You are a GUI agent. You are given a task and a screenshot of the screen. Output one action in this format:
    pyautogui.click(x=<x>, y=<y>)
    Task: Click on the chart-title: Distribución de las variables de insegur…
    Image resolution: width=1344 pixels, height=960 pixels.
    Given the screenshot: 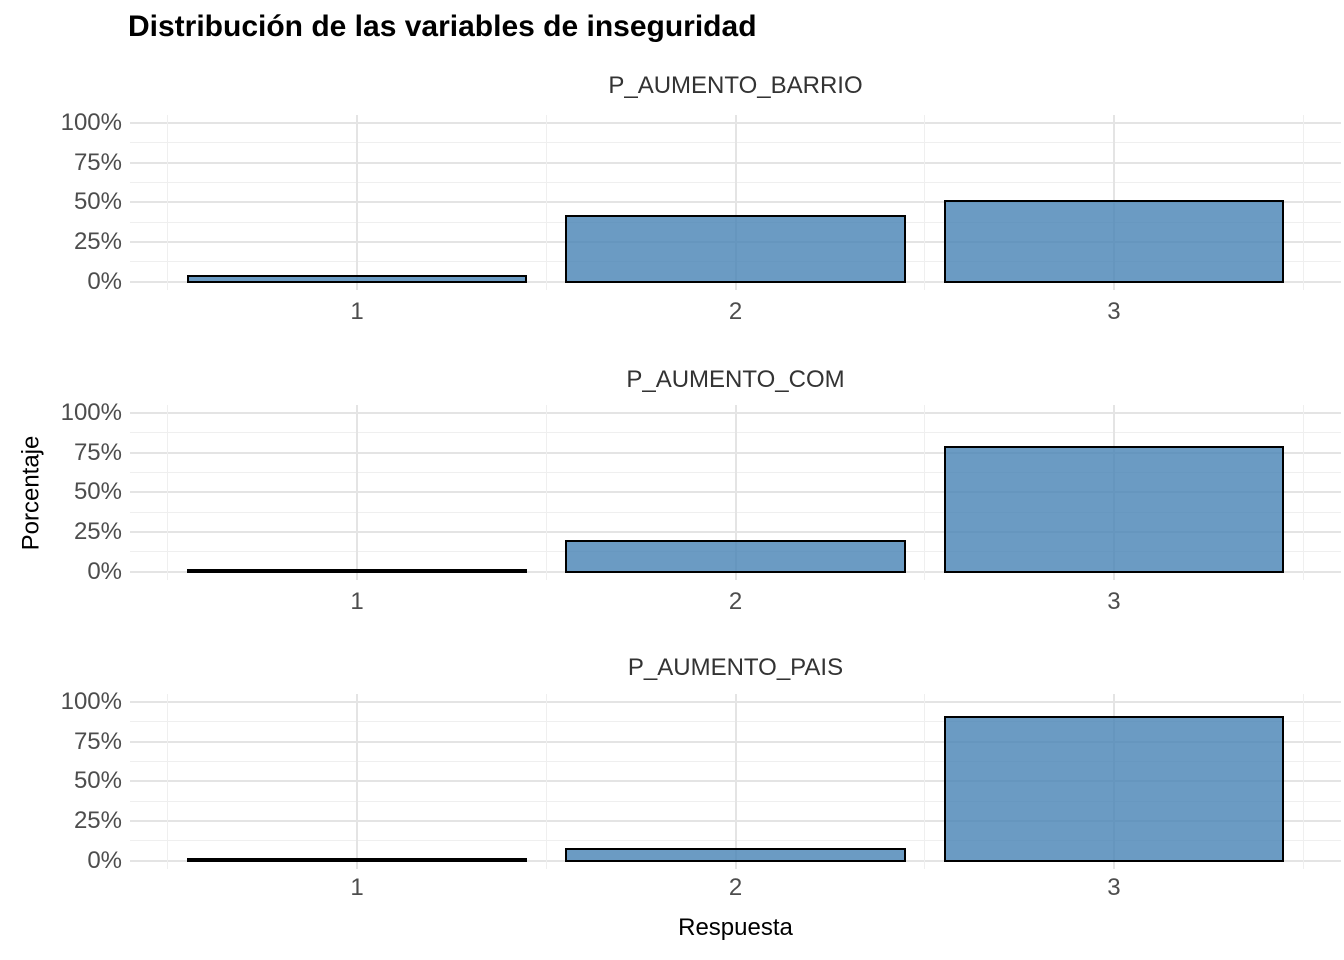 What is the action you would take?
    pyautogui.click(x=442, y=26)
    